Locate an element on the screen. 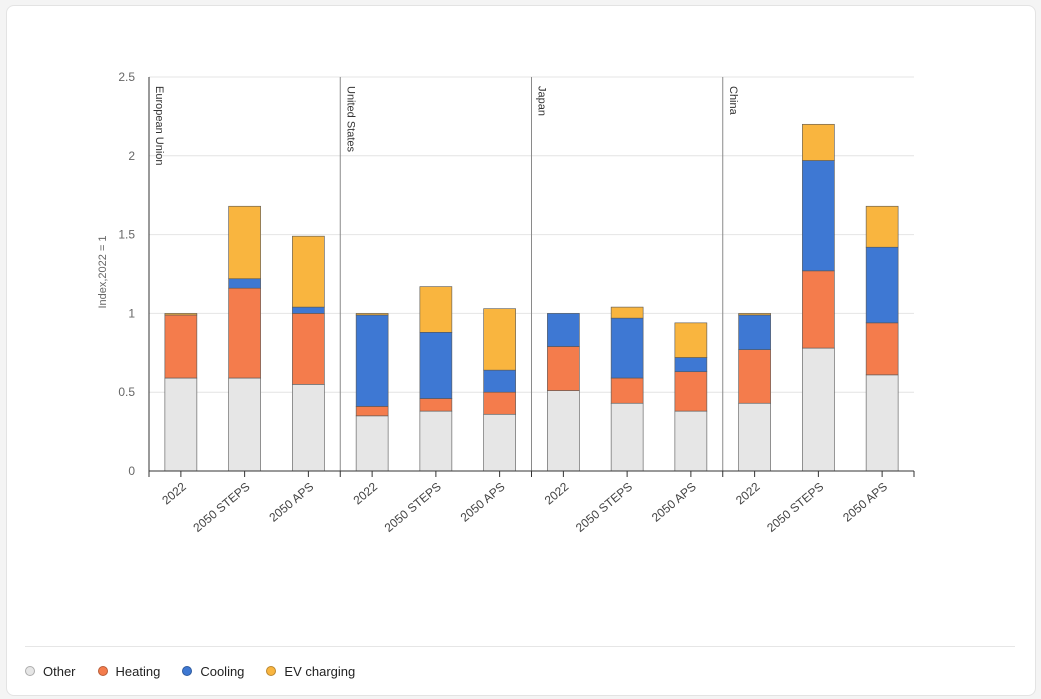  y-tick-label: 1.5 is located at coordinates (126, 235).